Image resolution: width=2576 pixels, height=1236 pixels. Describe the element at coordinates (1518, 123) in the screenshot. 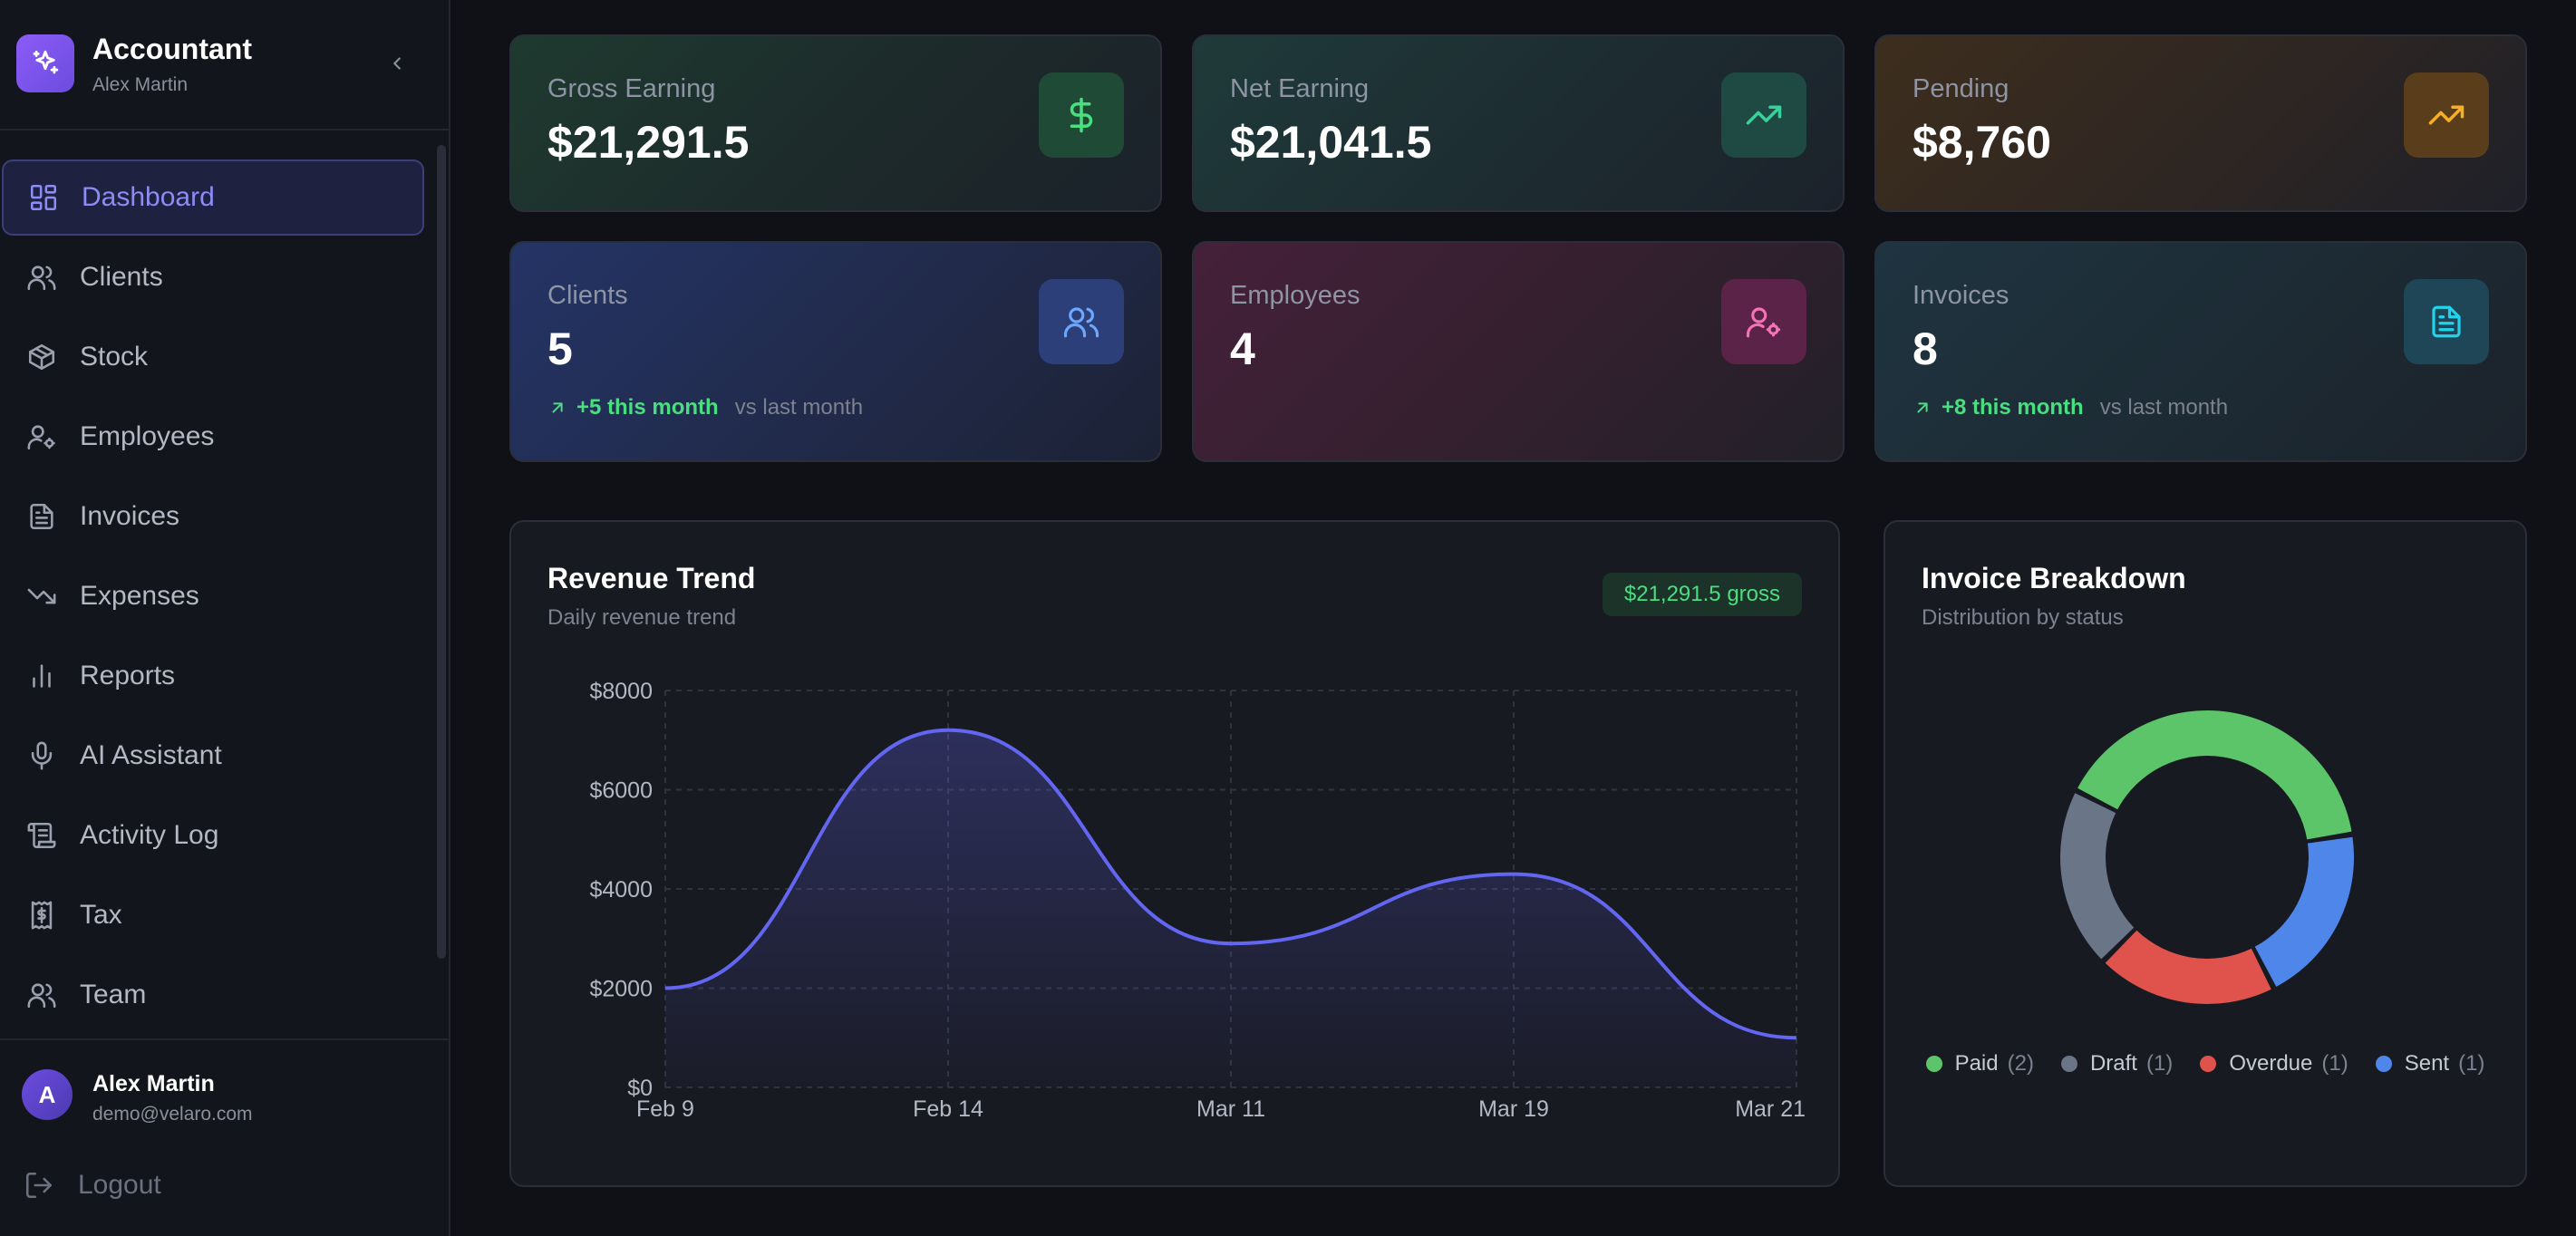

I see `stat-card-net-earning: Net Earning $21,041.5` at that location.